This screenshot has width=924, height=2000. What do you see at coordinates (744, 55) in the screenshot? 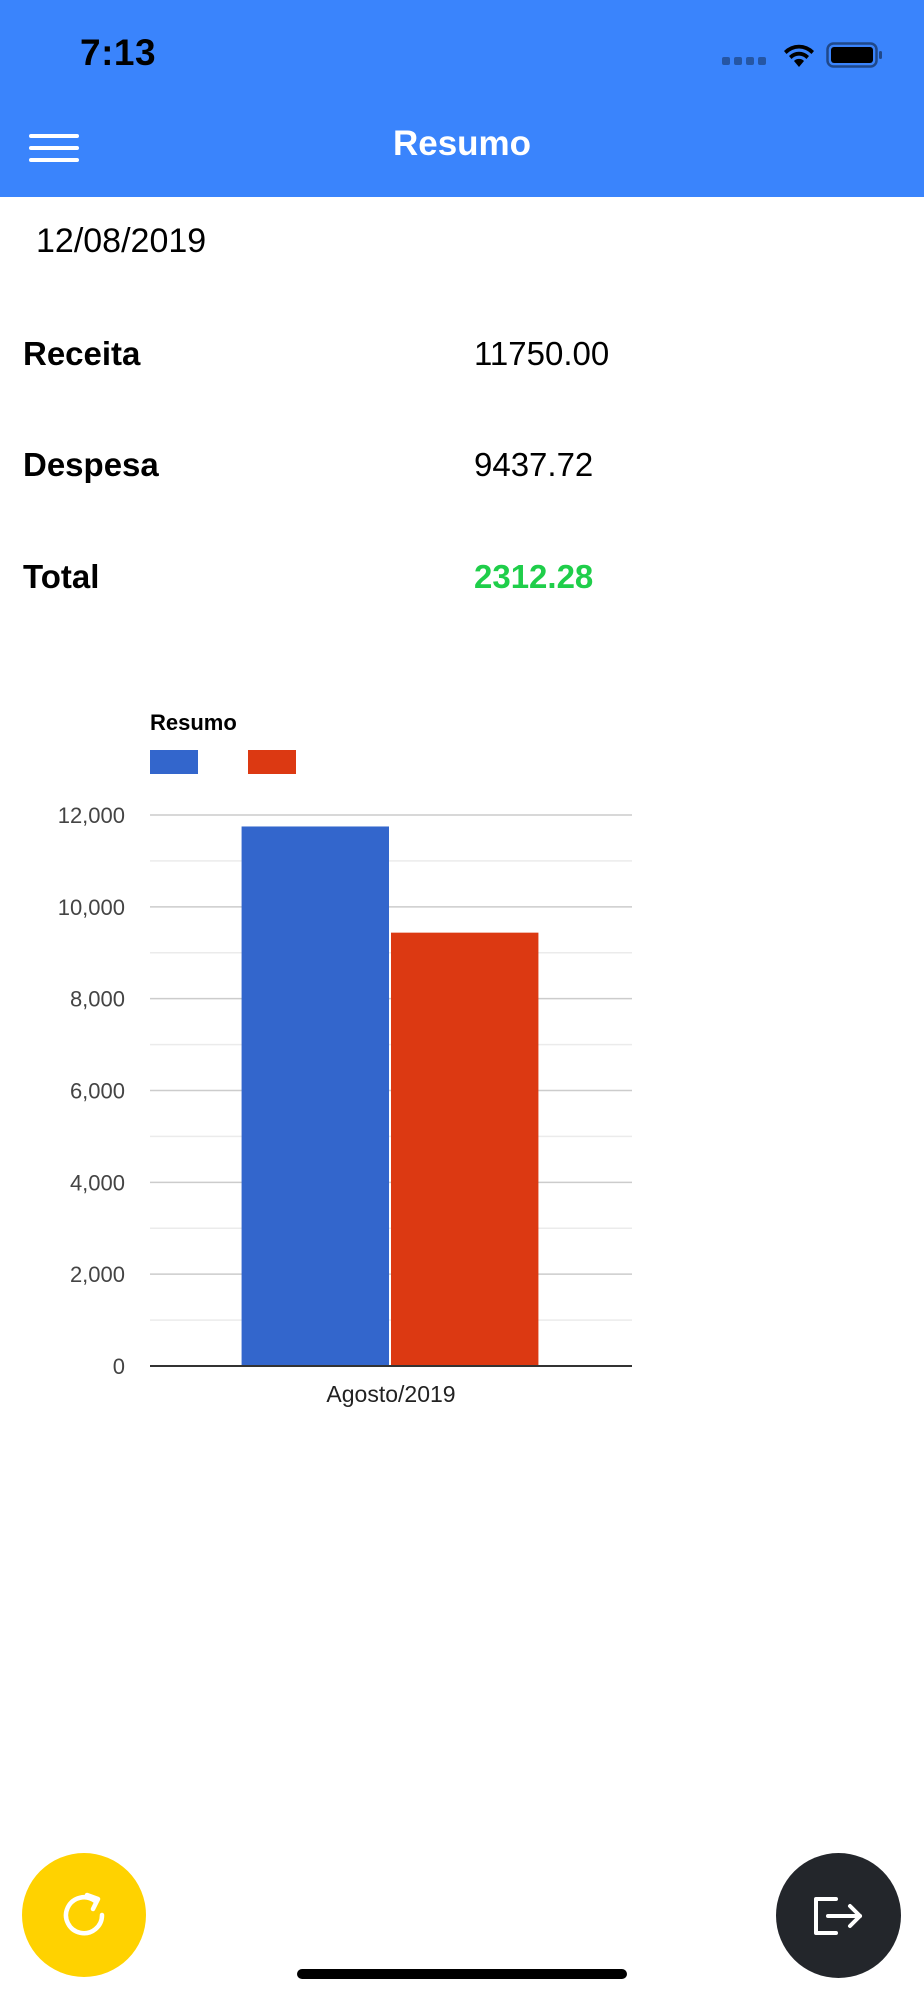
I see `cellular-signal-icon` at bounding box center [744, 55].